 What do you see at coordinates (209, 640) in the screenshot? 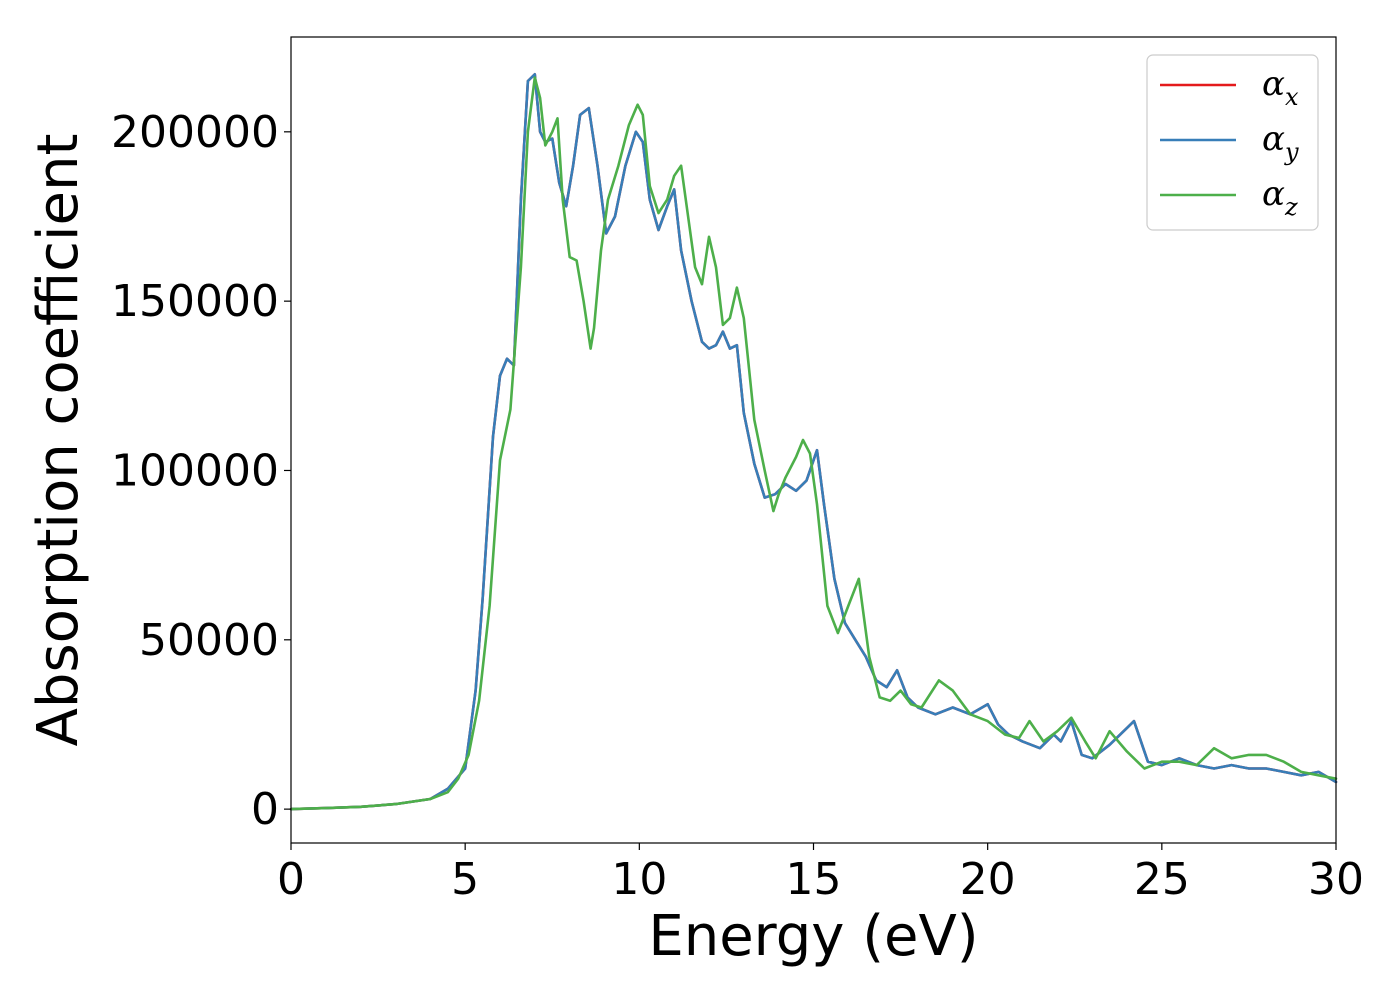
I see `y-tick-label: 50000` at bounding box center [209, 640].